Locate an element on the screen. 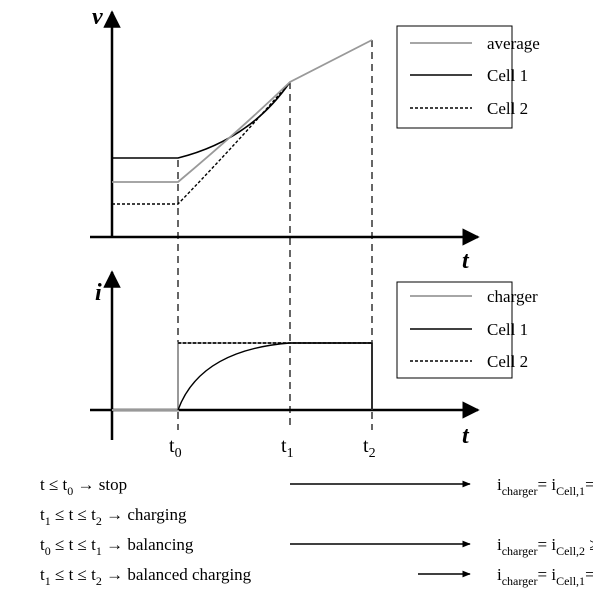 Image resolution: width=593 pixels, height=610 pixels. equation: icharger= iCell,2 ≥ iCell,1 is located at coordinates (545, 546).